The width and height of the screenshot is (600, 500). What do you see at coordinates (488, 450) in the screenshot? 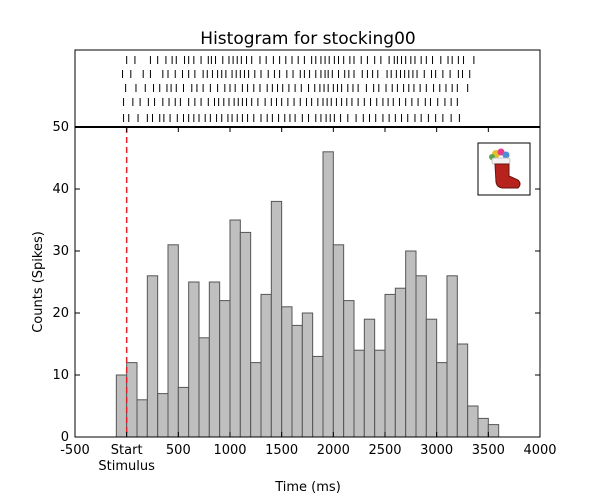
I see `x-tick-label: 3500` at bounding box center [488, 450].